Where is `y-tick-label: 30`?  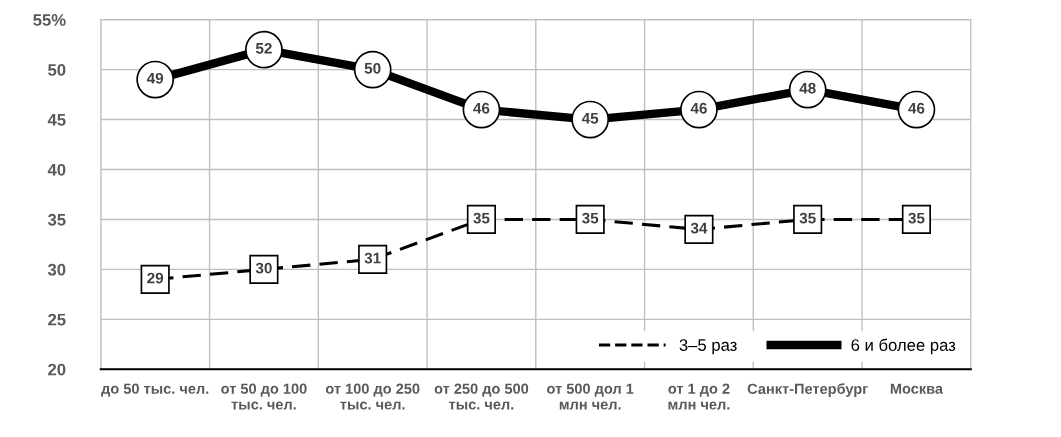
y-tick-label: 30 is located at coordinates (56, 269).